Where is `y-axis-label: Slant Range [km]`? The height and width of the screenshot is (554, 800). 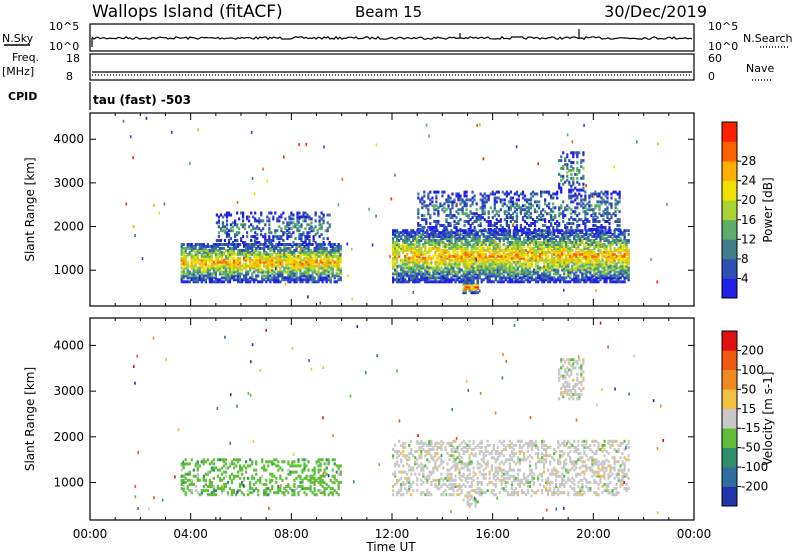
y-axis-label: Slant Range [km] is located at coordinates (30, 209).